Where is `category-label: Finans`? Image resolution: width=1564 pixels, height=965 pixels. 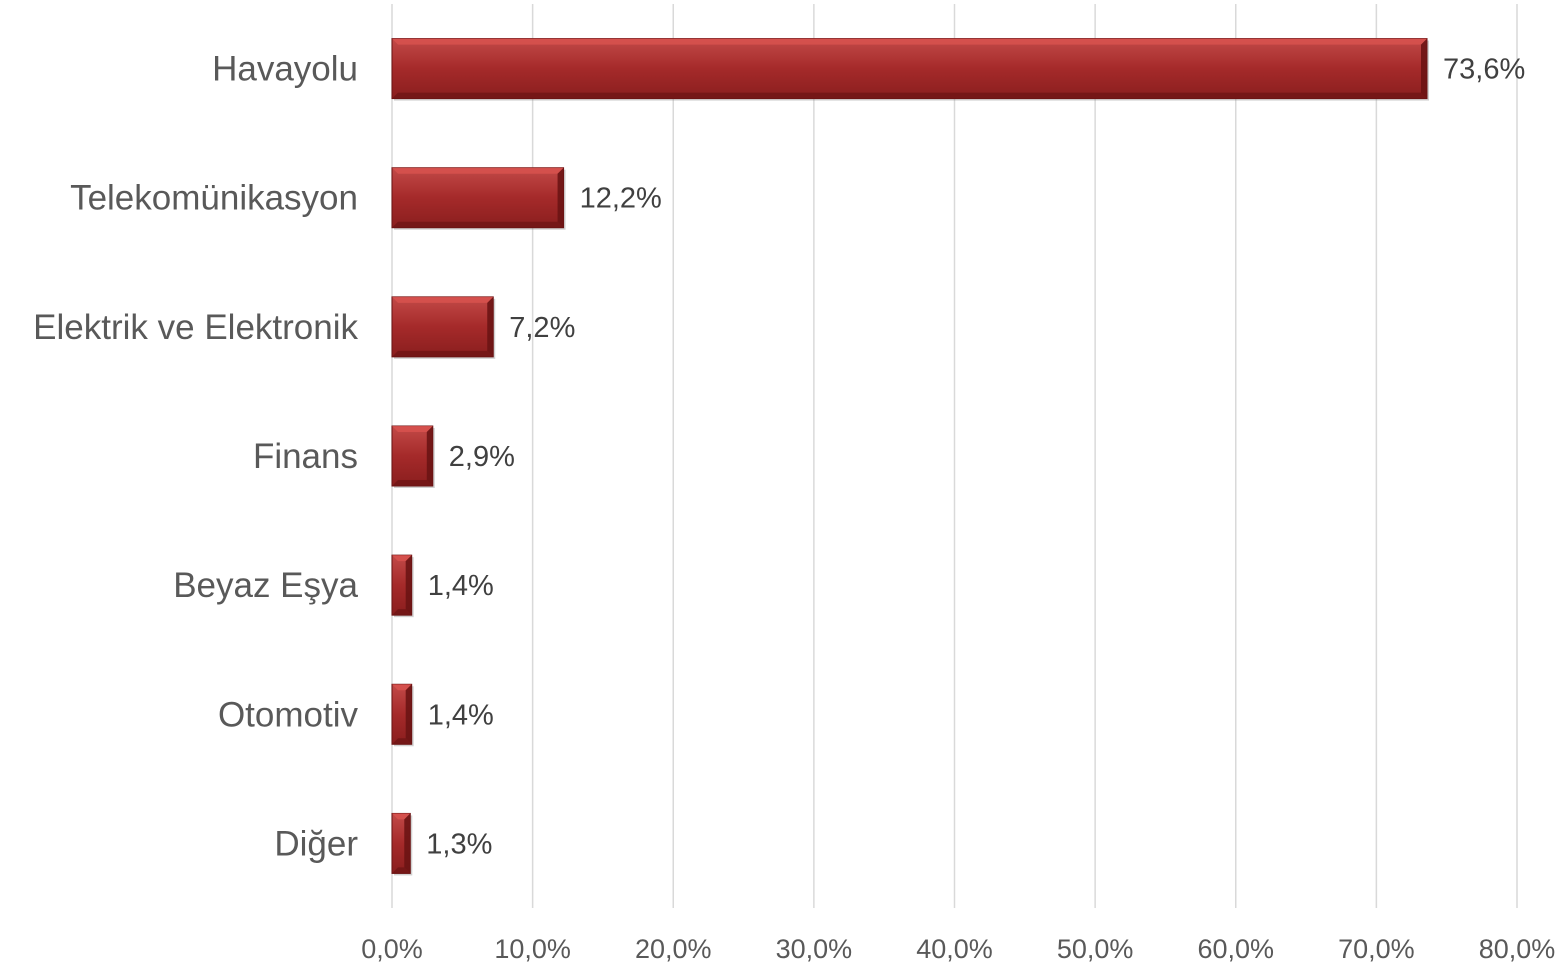 category-label: Finans is located at coordinates (305, 456).